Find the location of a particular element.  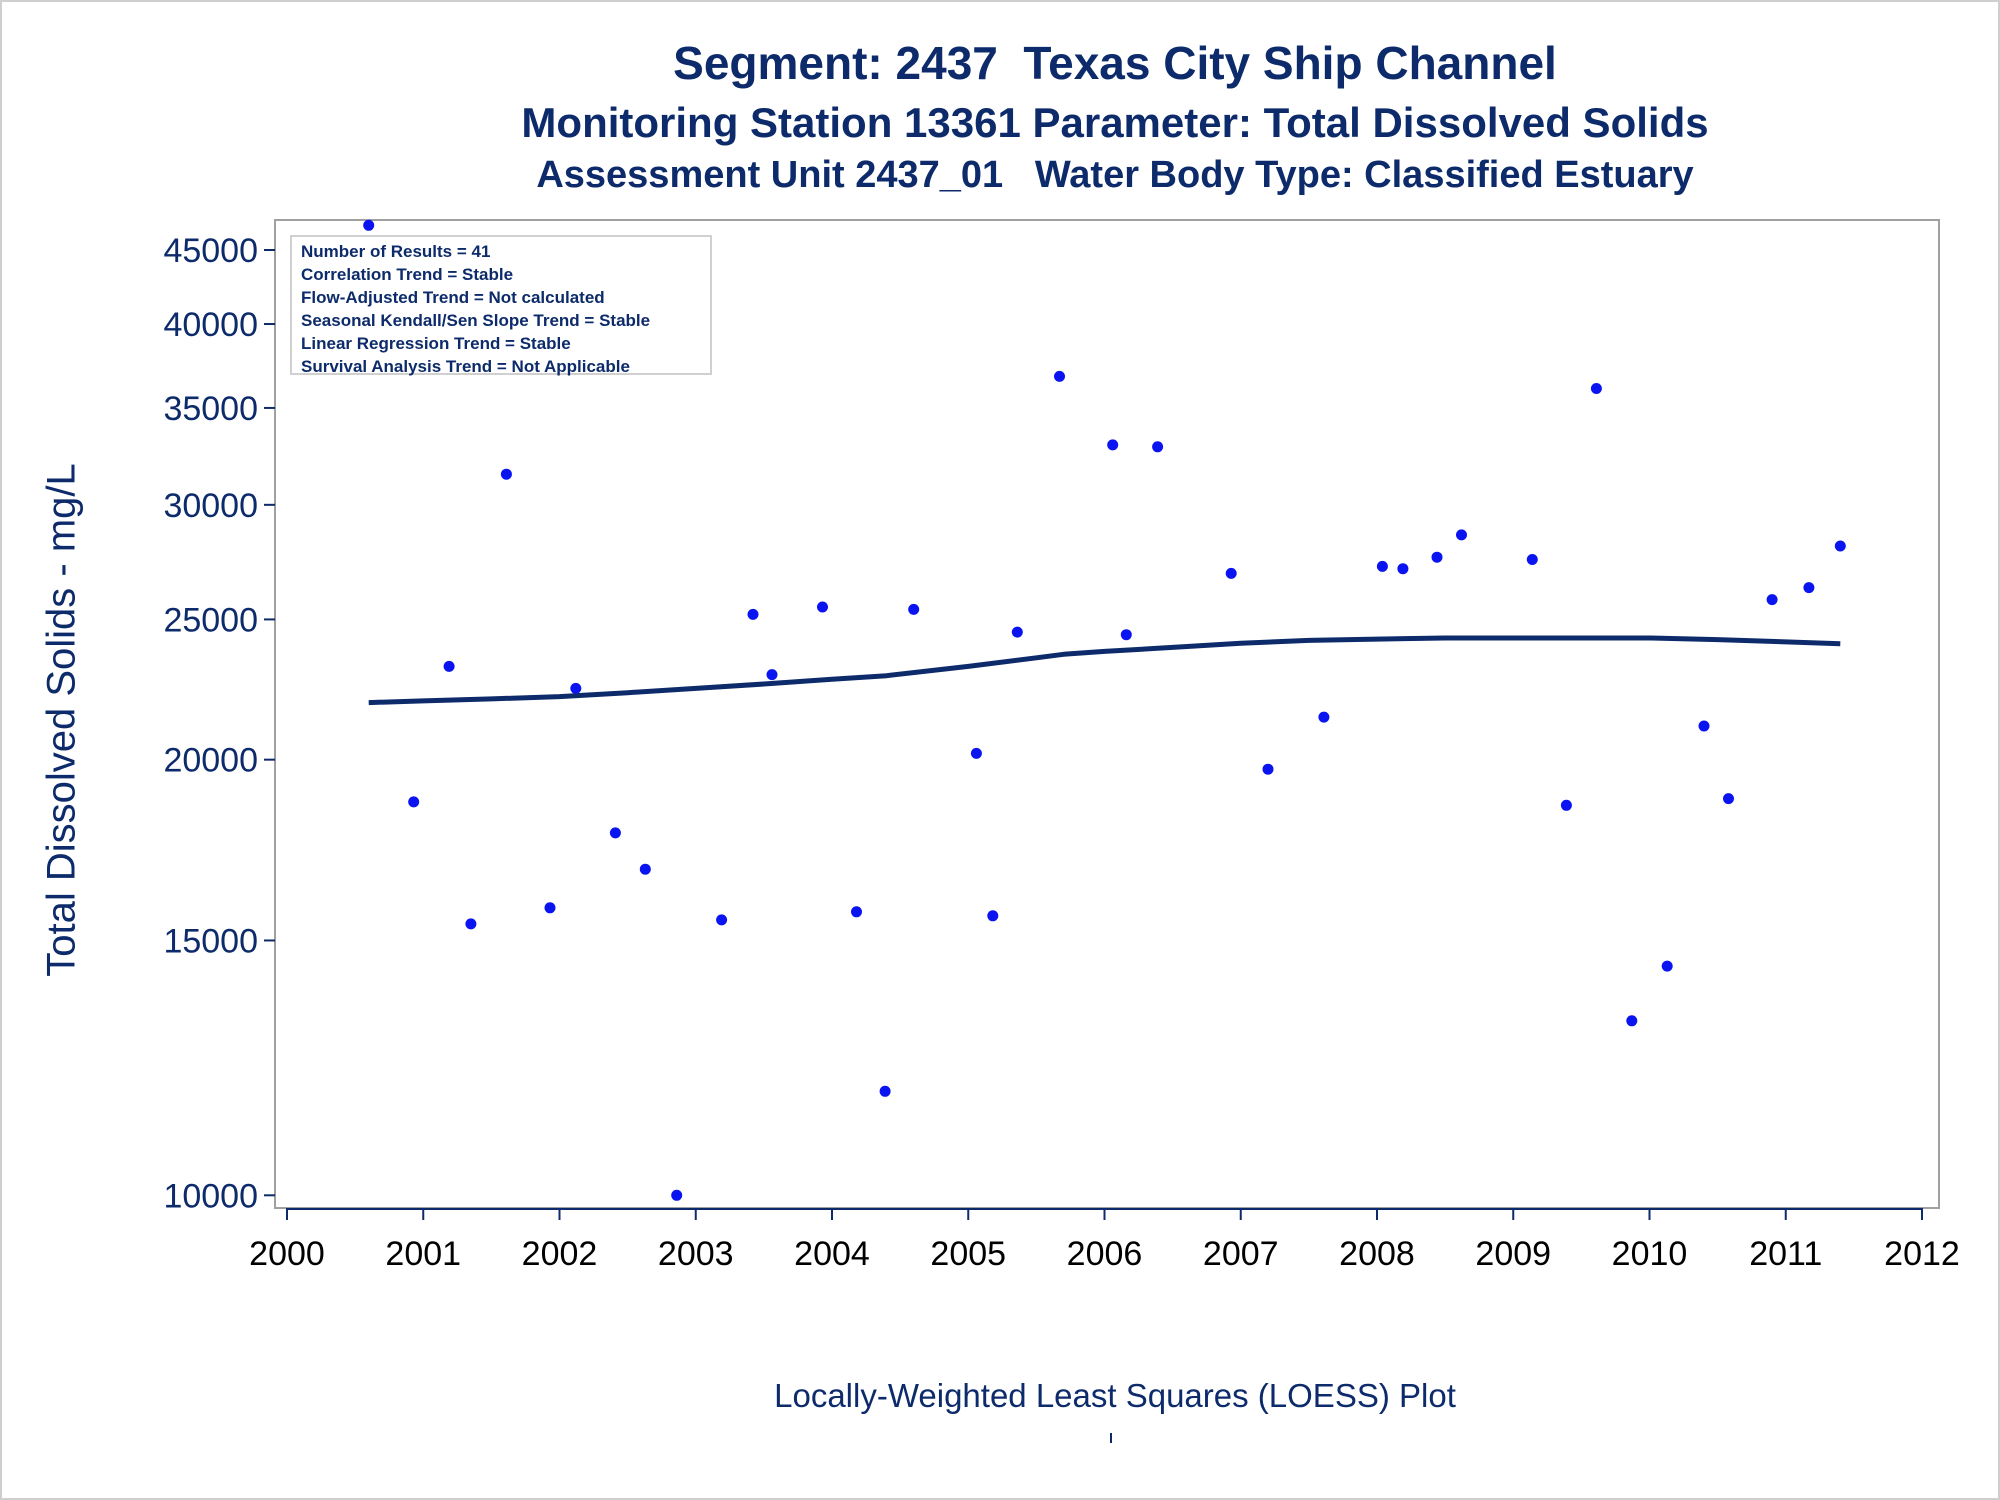

stats-line: Linear Regression Trend = Stable is located at coordinates (436, 343).